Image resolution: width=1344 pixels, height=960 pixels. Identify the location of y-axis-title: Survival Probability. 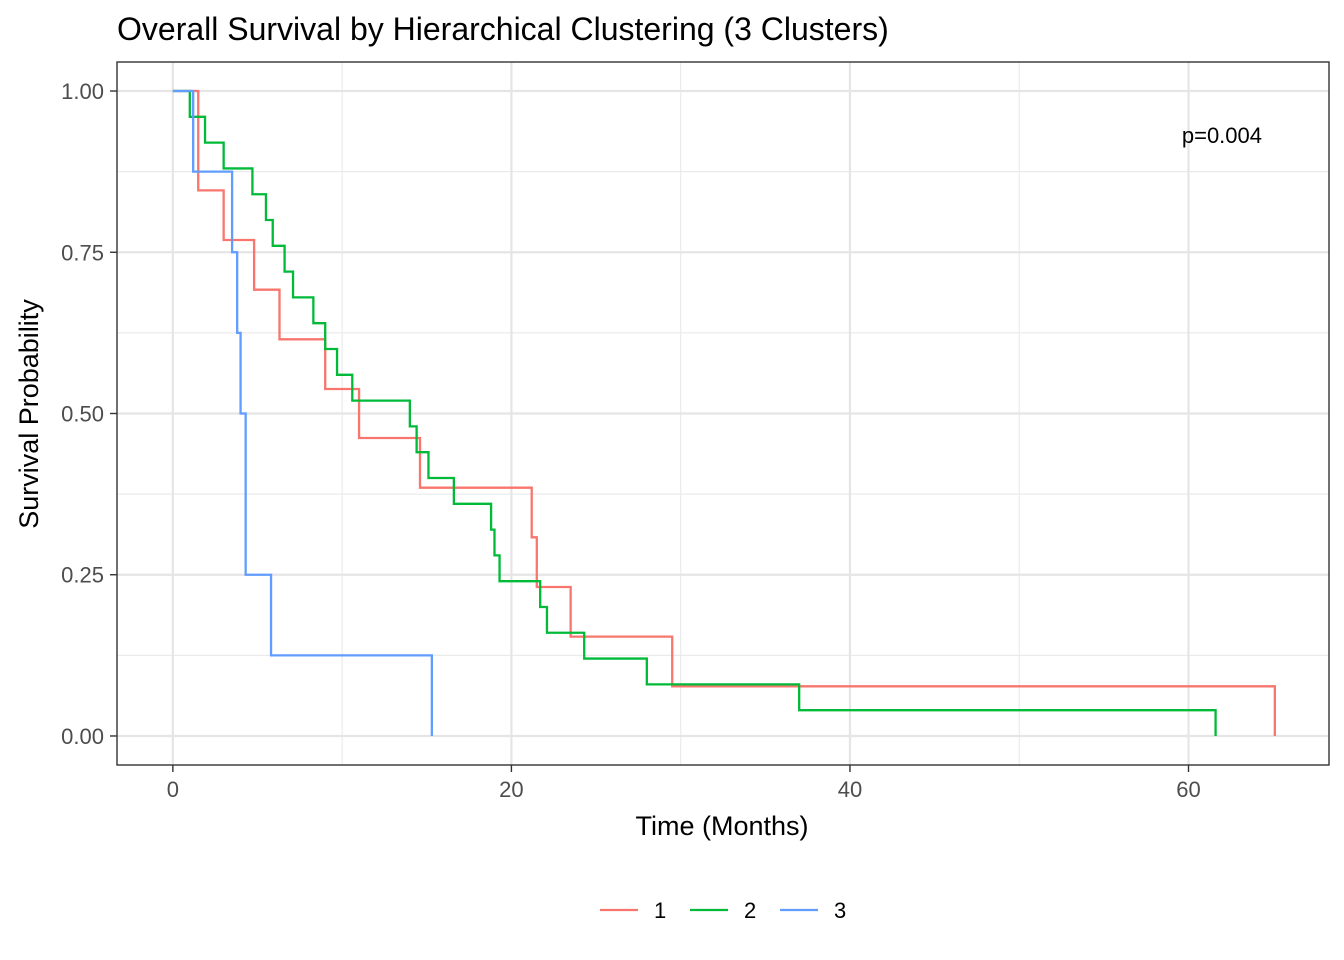
(29, 414).